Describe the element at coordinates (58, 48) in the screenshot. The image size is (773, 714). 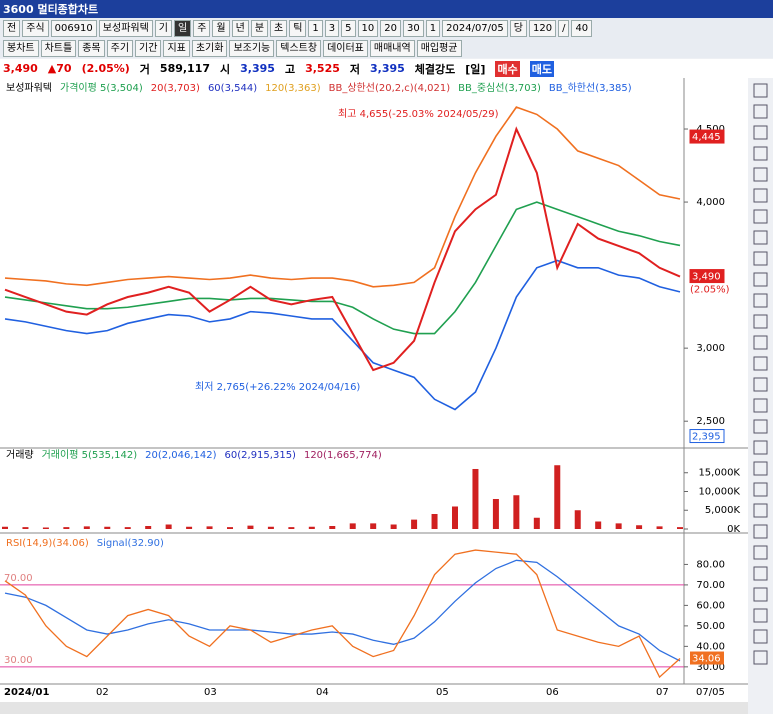
I see `toolbar-item: 차트틀` at that location.